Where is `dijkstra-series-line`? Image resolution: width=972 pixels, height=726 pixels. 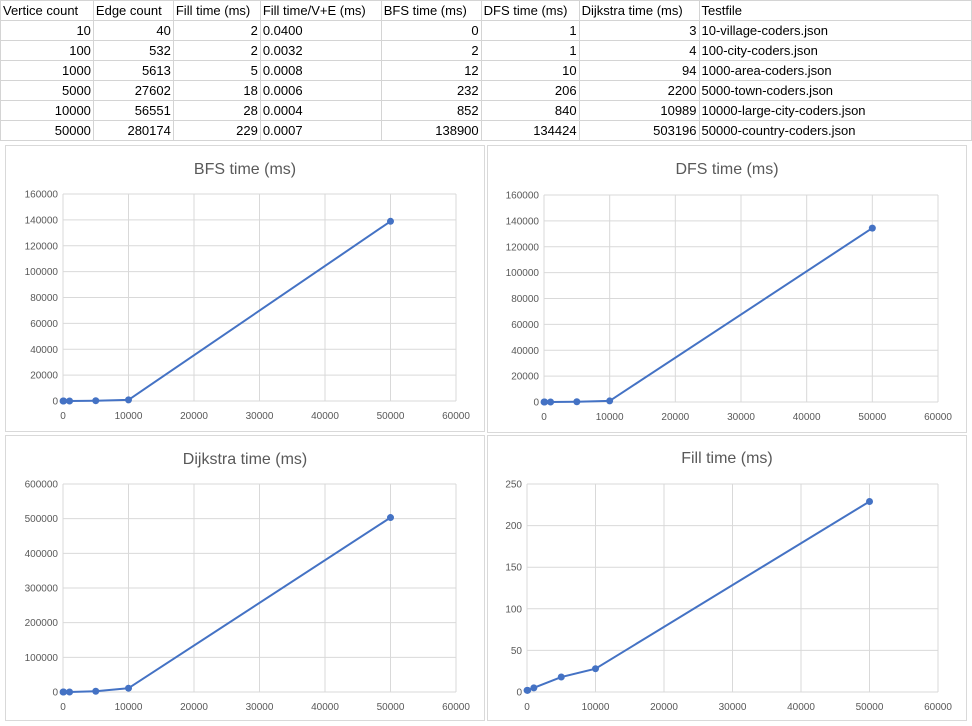 dijkstra-series-line is located at coordinates (227, 604).